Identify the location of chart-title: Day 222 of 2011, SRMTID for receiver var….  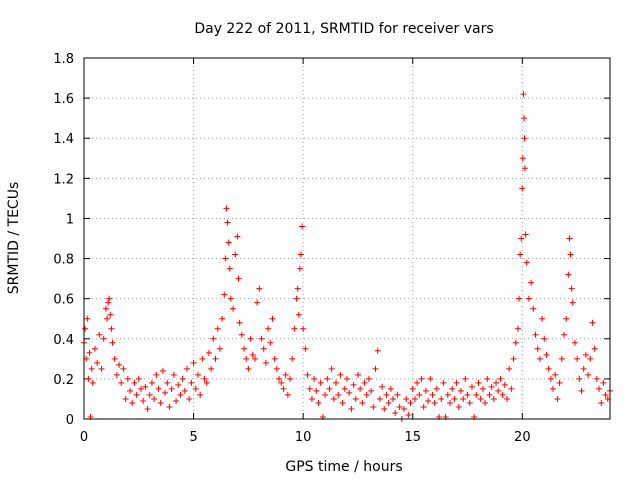
(343, 29).